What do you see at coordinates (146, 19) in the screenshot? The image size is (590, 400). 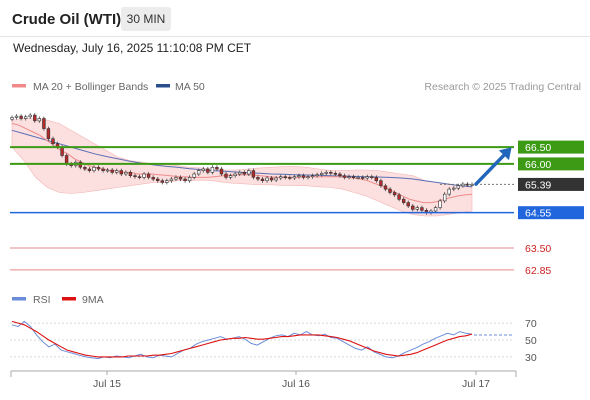 I see `interval-button: 30 MIN` at bounding box center [146, 19].